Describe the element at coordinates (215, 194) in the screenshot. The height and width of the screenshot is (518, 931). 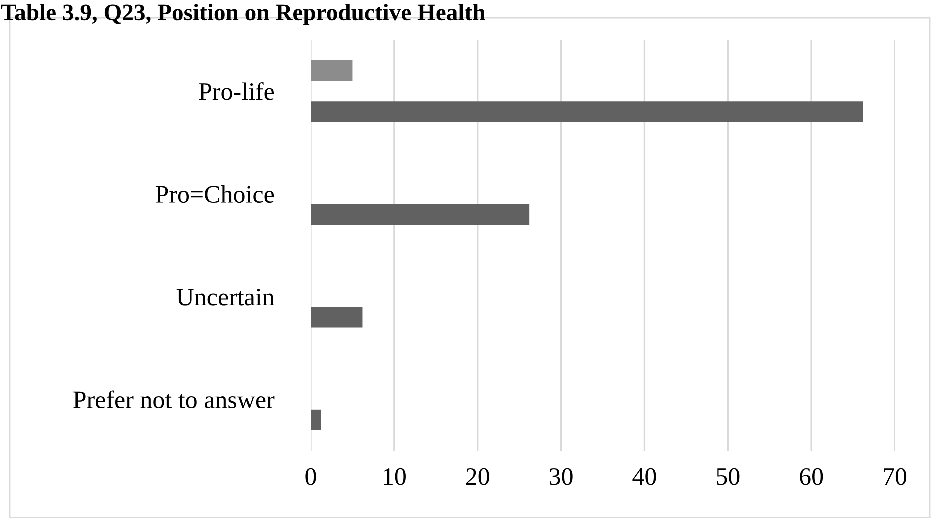
I see `y-tick-label: Pro=Choice` at that location.